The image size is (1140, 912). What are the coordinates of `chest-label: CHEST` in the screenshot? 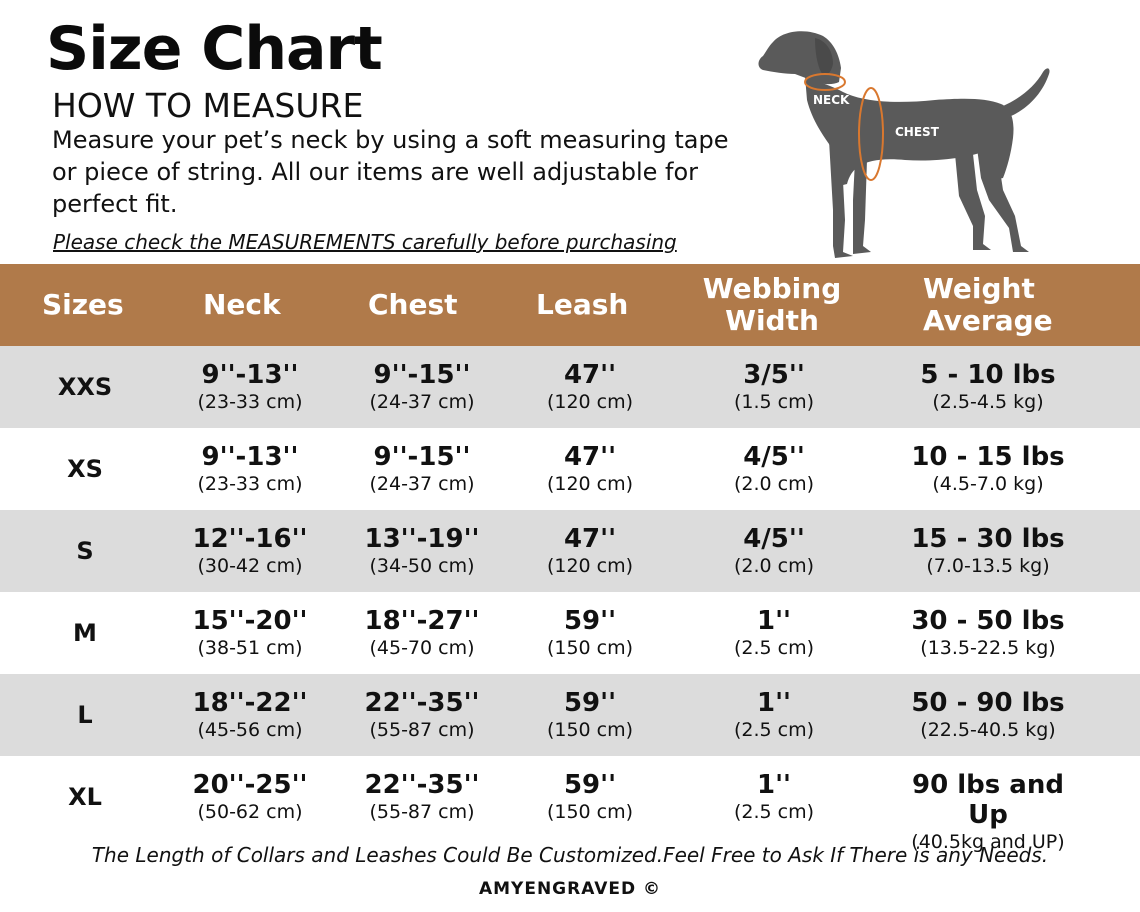 It's located at (917, 132).